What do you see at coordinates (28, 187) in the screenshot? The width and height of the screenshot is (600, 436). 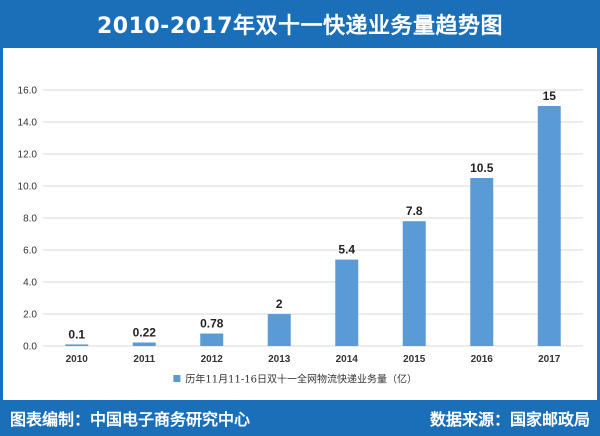 I see `y-tick-label: 10.0` at bounding box center [28, 187].